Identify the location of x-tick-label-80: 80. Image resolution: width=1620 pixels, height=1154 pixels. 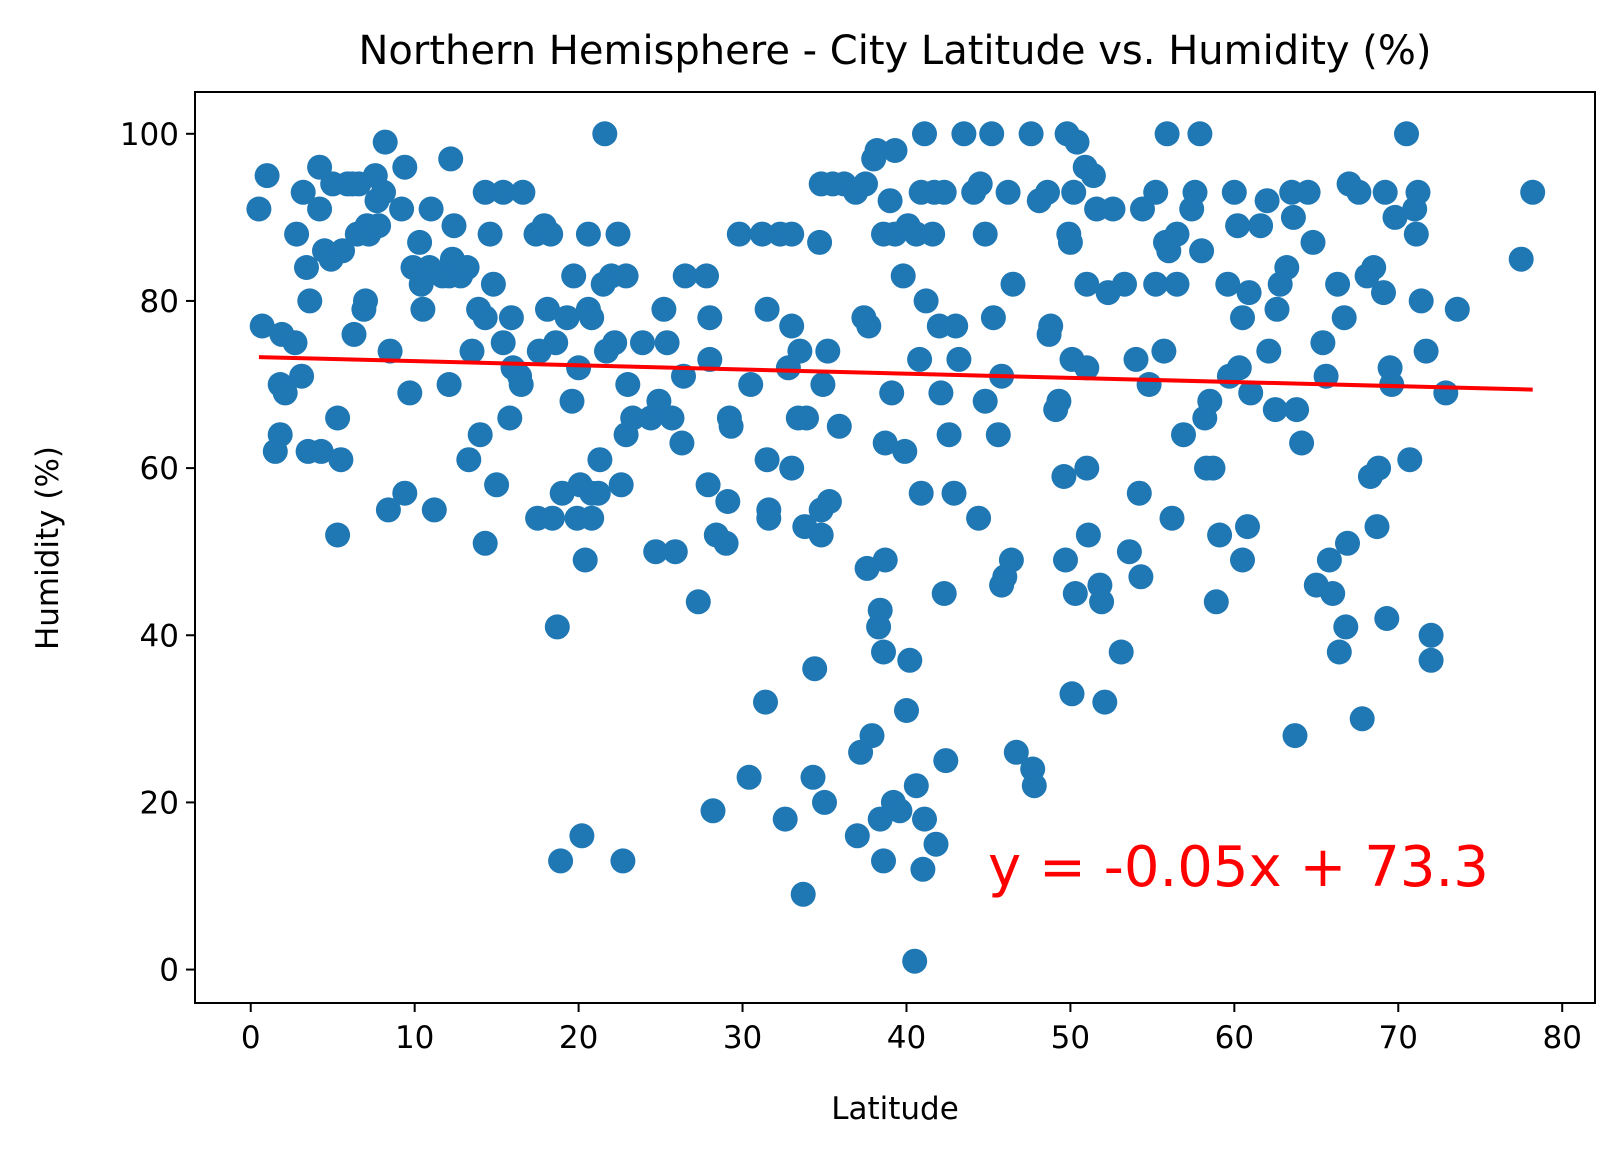
(1561, 1038).